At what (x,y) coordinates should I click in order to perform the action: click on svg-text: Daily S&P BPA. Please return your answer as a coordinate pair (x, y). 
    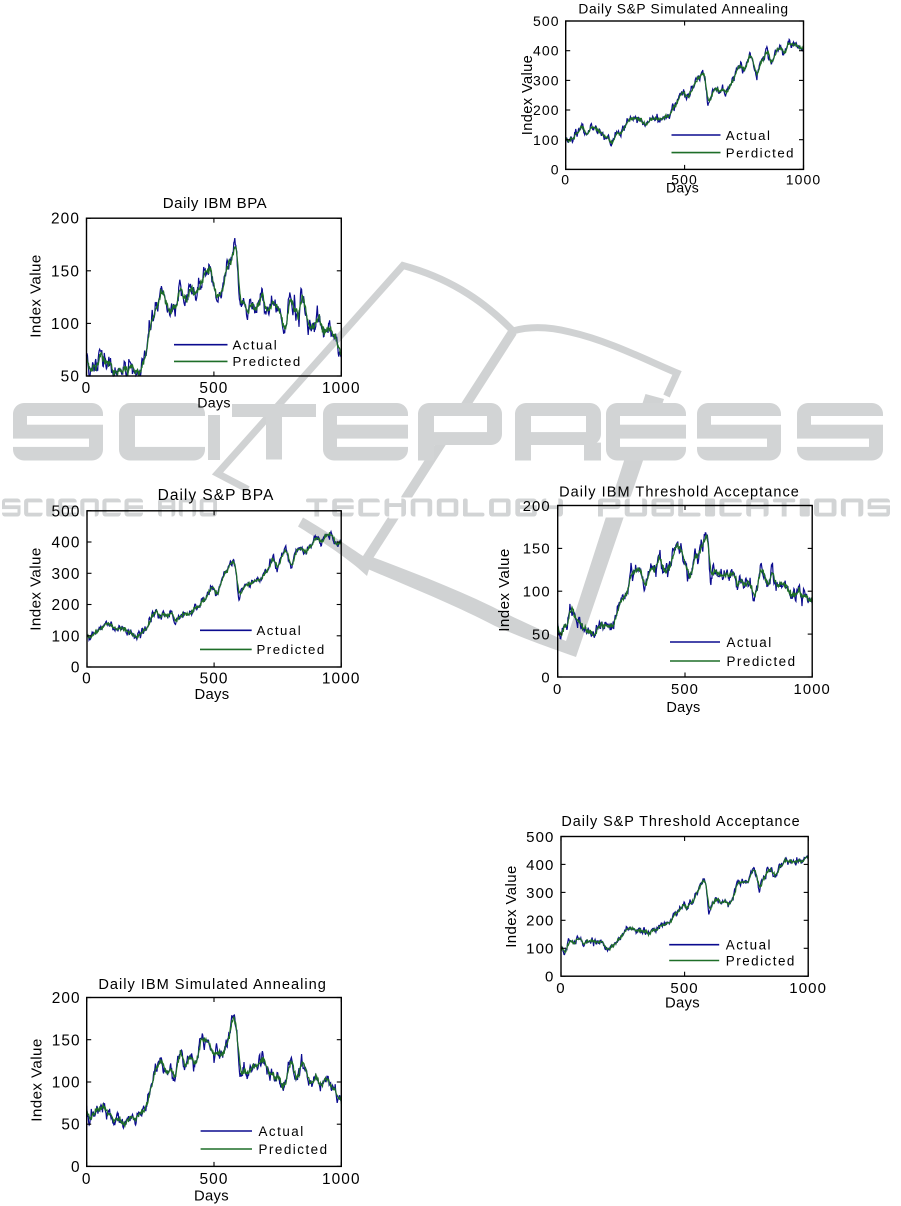
    Looking at the image, I should click on (216, 495).